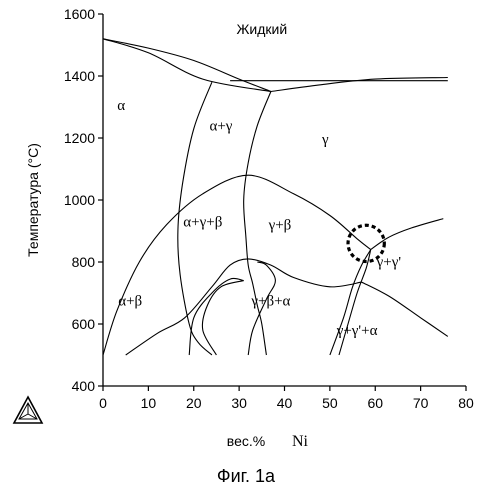 The height and width of the screenshot is (500, 492). Describe the element at coordinates (421, 403) in the screenshot. I see `x-tick-label: 70` at that location.